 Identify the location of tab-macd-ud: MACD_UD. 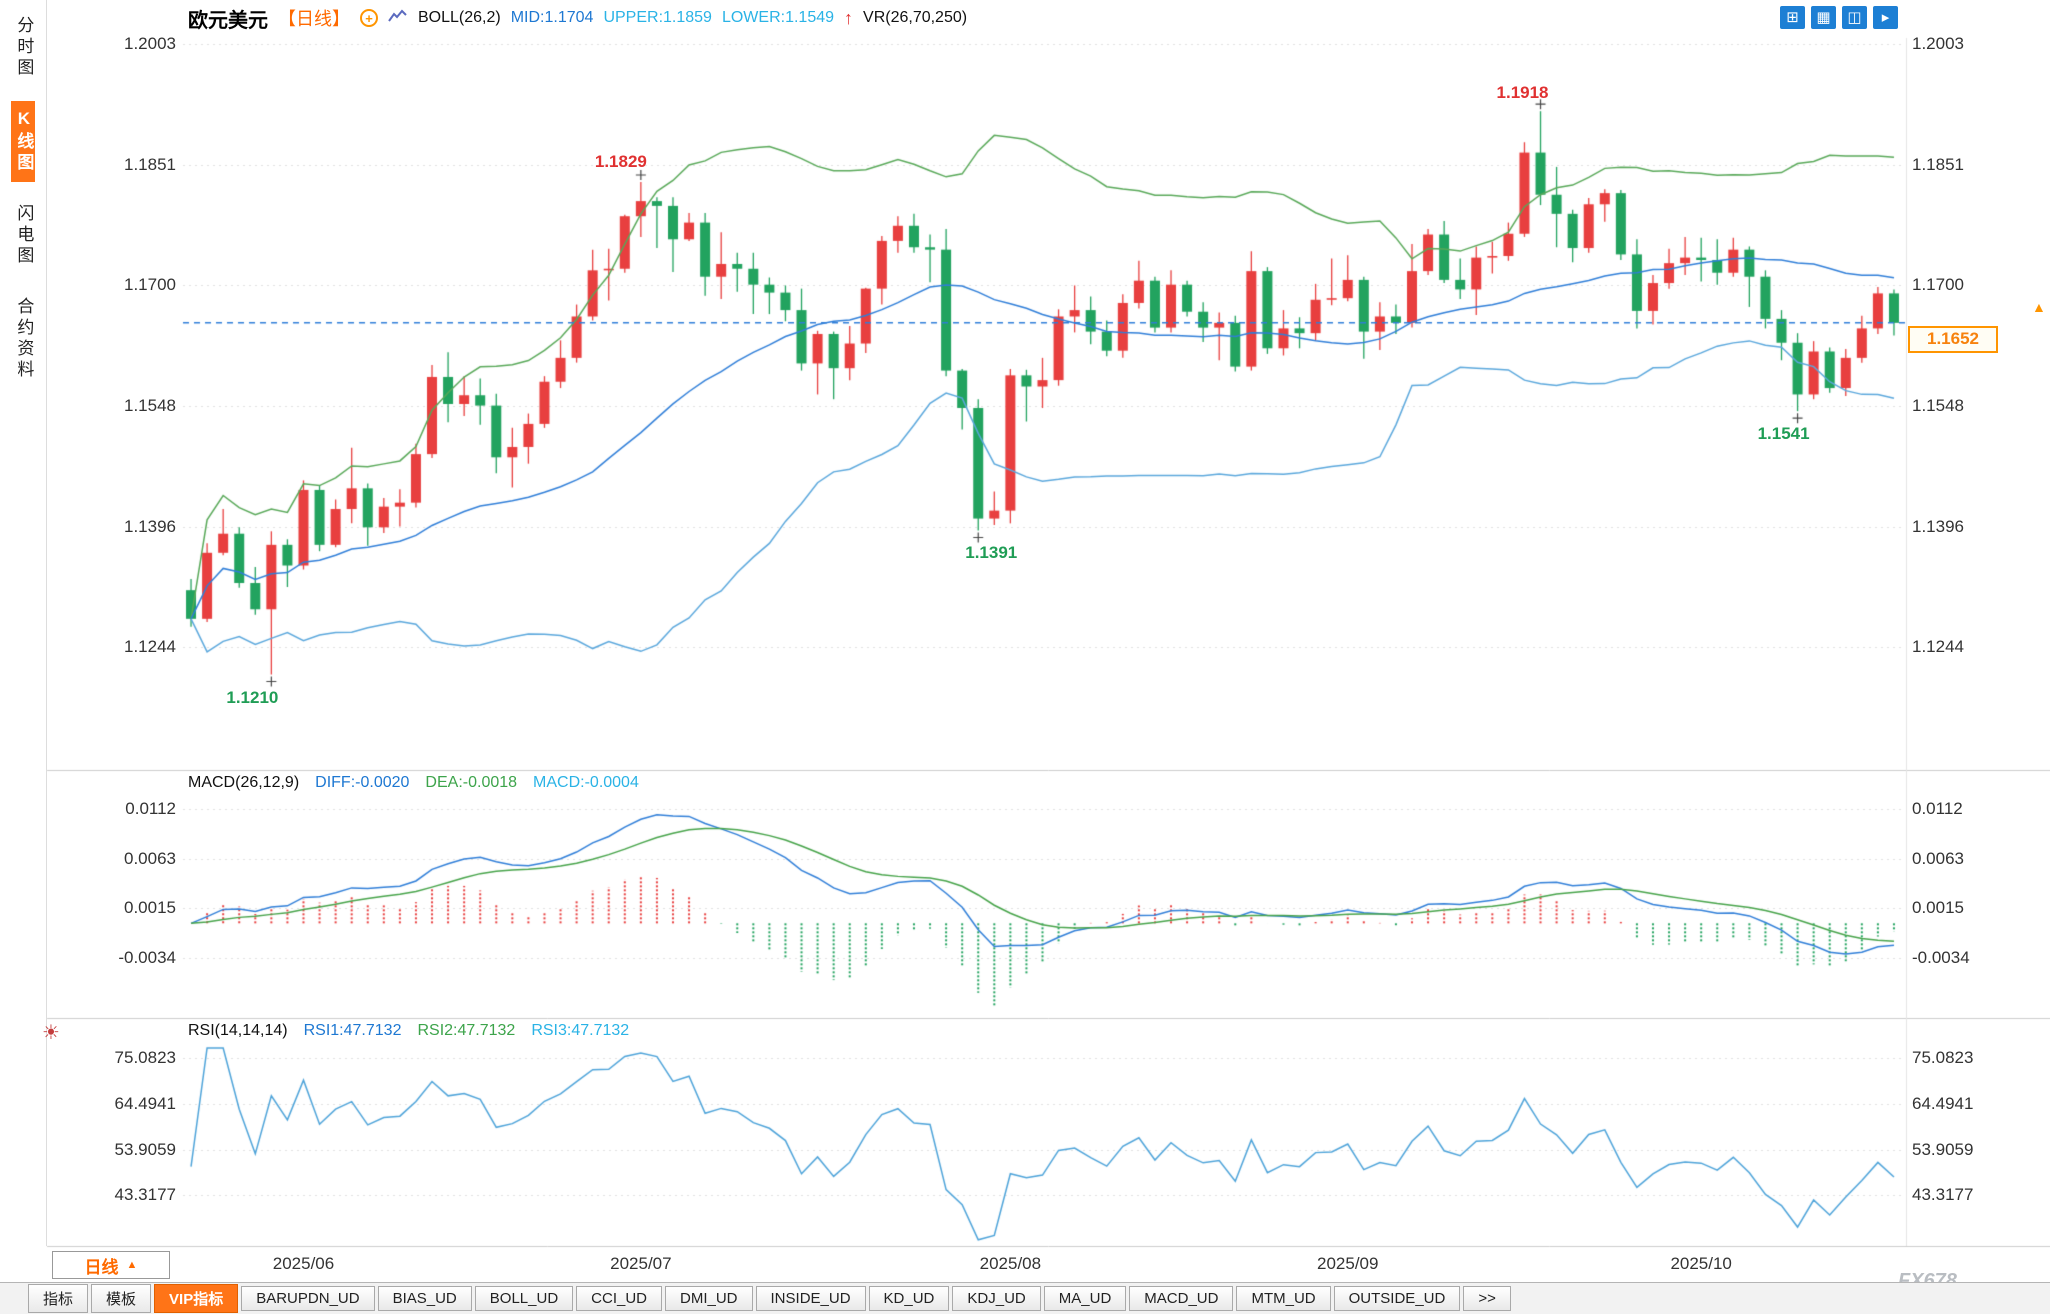
(1181, 1298).